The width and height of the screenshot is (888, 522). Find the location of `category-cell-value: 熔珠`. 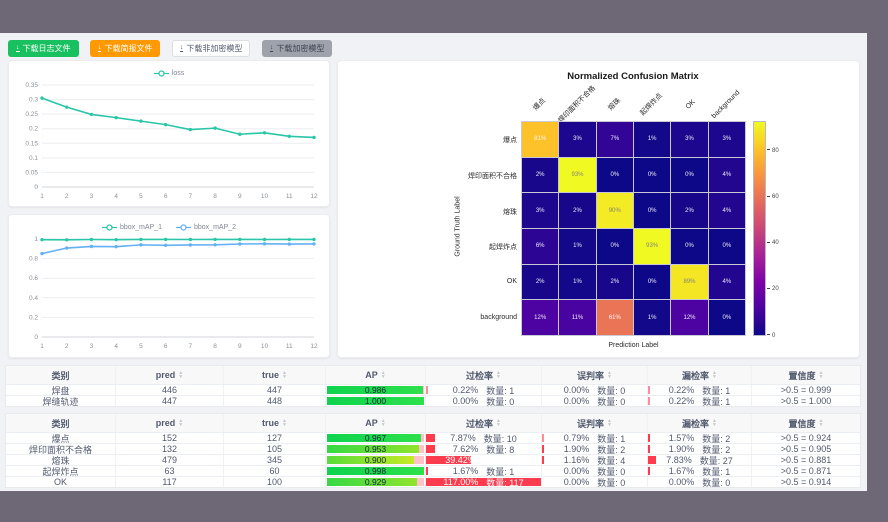

category-cell-value: 熔珠 is located at coordinates (60, 460).